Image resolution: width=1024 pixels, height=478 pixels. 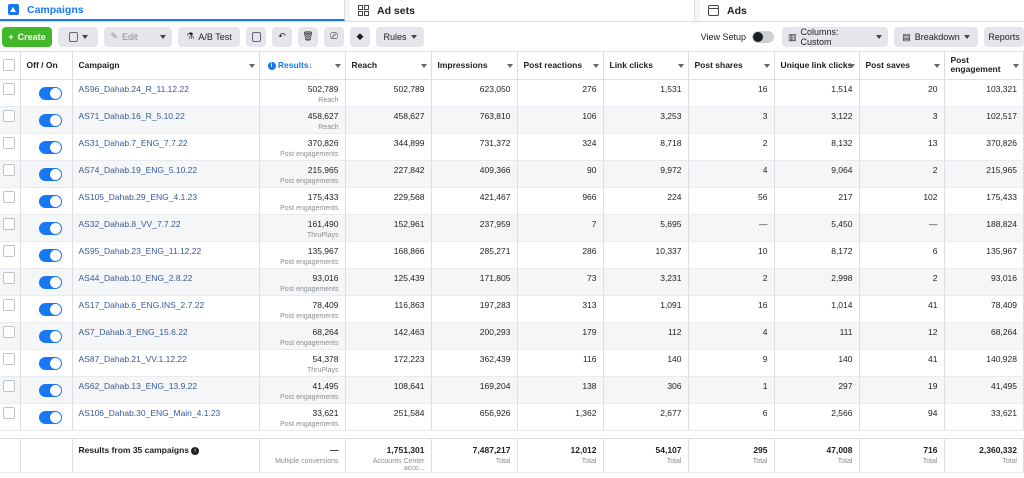 I want to click on ab-test-button: ⚗ A/B Test, so click(x=209, y=36).